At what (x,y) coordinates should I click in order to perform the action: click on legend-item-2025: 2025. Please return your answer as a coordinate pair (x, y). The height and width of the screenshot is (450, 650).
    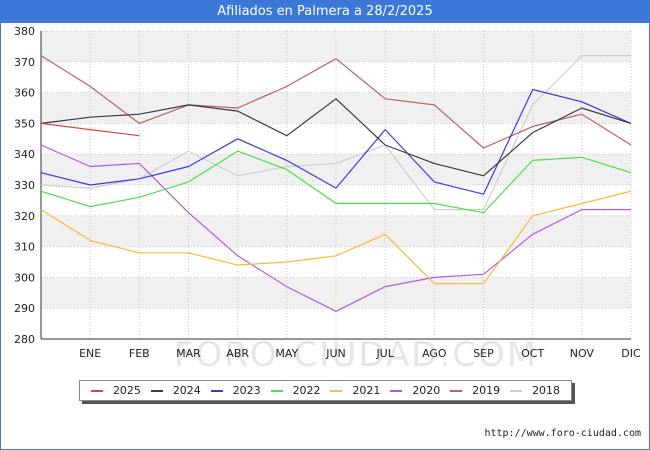
    Looking at the image, I should click on (115, 390).